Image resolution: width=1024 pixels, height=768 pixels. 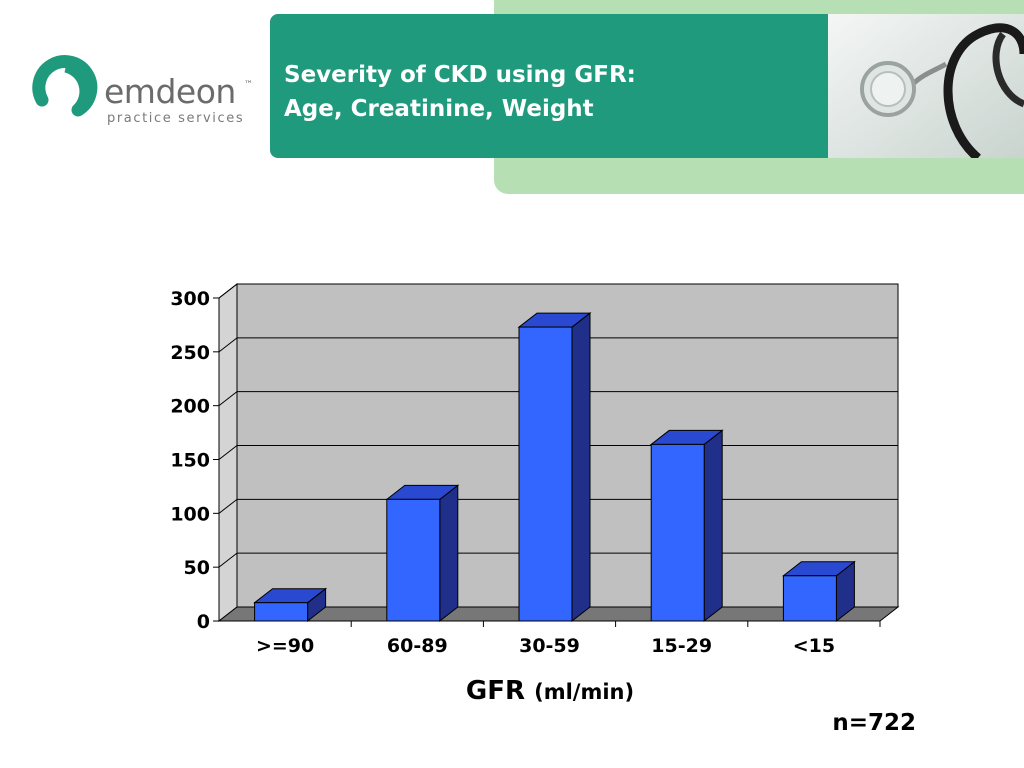 I want to click on sample-size-annotation: n=722, so click(x=874, y=723).